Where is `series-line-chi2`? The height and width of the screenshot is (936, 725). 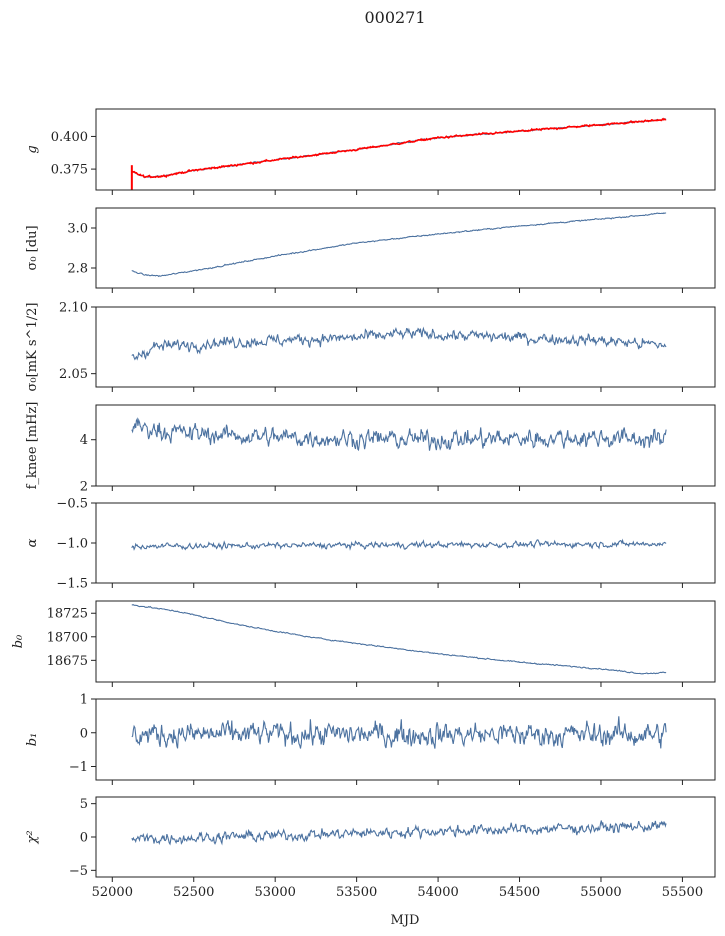 series-line-chi2 is located at coordinates (399, 833).